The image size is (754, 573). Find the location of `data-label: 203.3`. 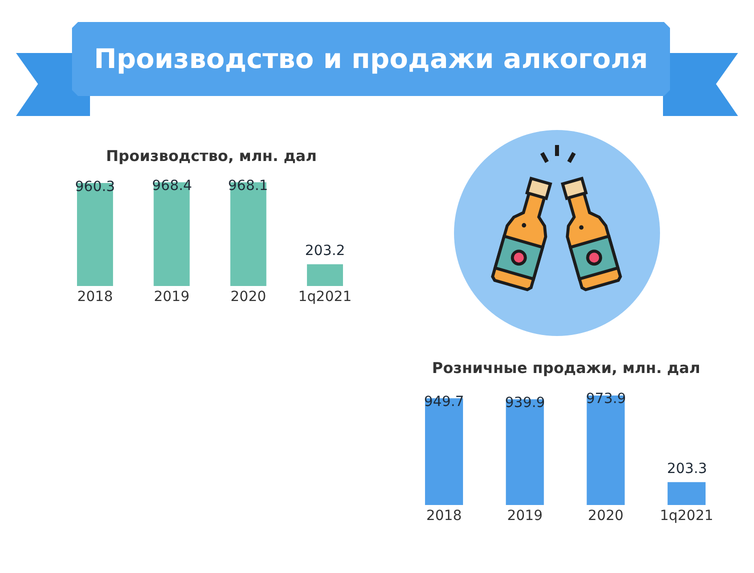

data-label: 203.3 is located at coordinates (687, 469).